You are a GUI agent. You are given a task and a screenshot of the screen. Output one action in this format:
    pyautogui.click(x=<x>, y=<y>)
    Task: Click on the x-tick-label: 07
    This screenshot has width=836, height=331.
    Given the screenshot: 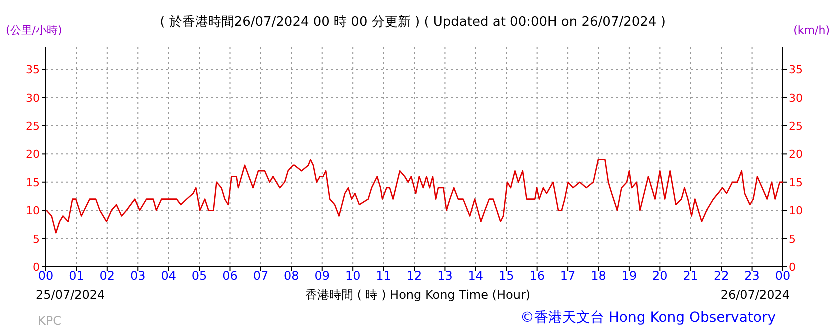 What is the action you would take?
    pyautogui.click(x=261, y=276)
    